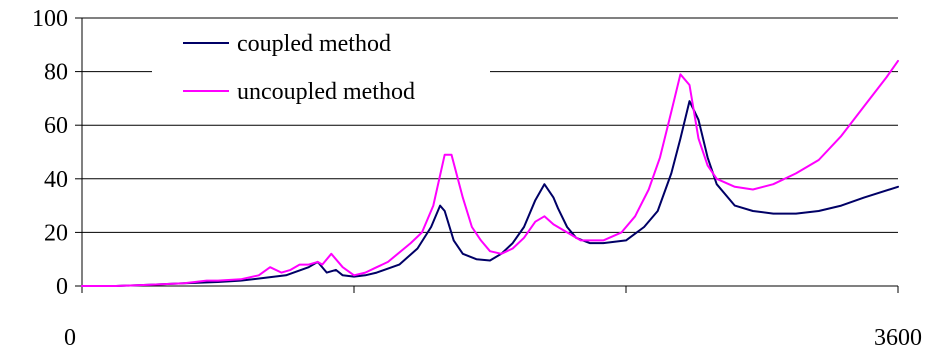 The image size is (927, 347). I want to click on y-tick-label-80: 80, so click(56, 73).